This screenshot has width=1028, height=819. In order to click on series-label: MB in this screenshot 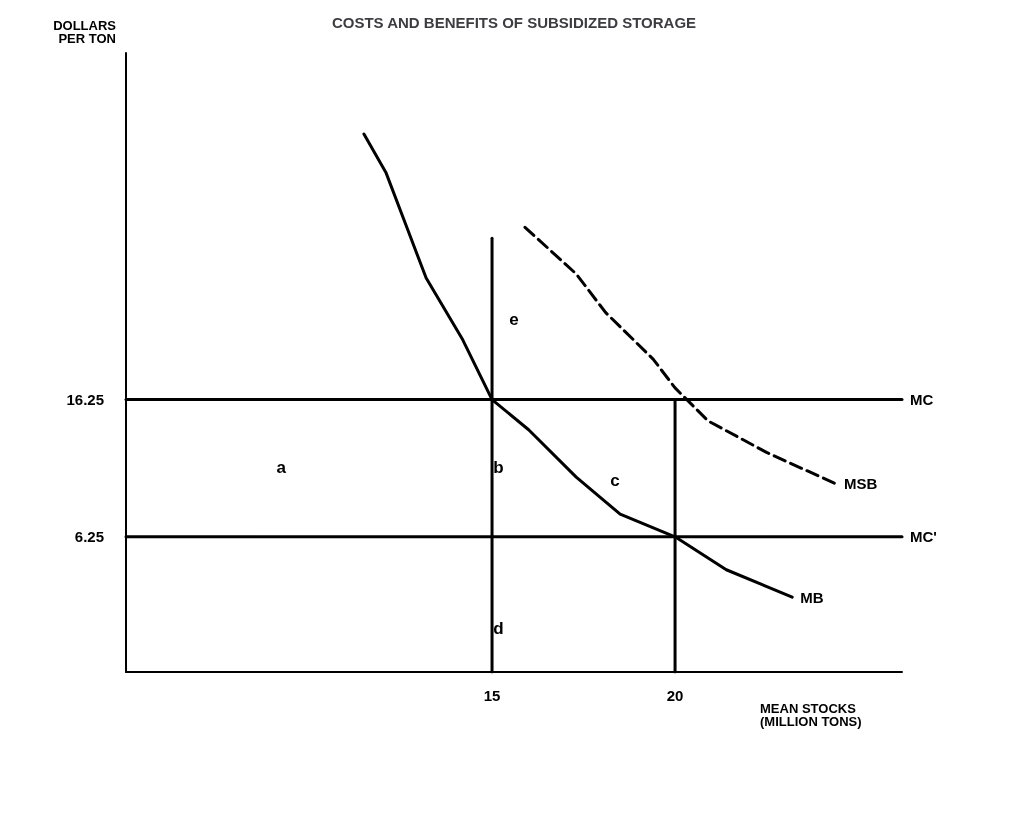, I will do `click(812, 597)`.